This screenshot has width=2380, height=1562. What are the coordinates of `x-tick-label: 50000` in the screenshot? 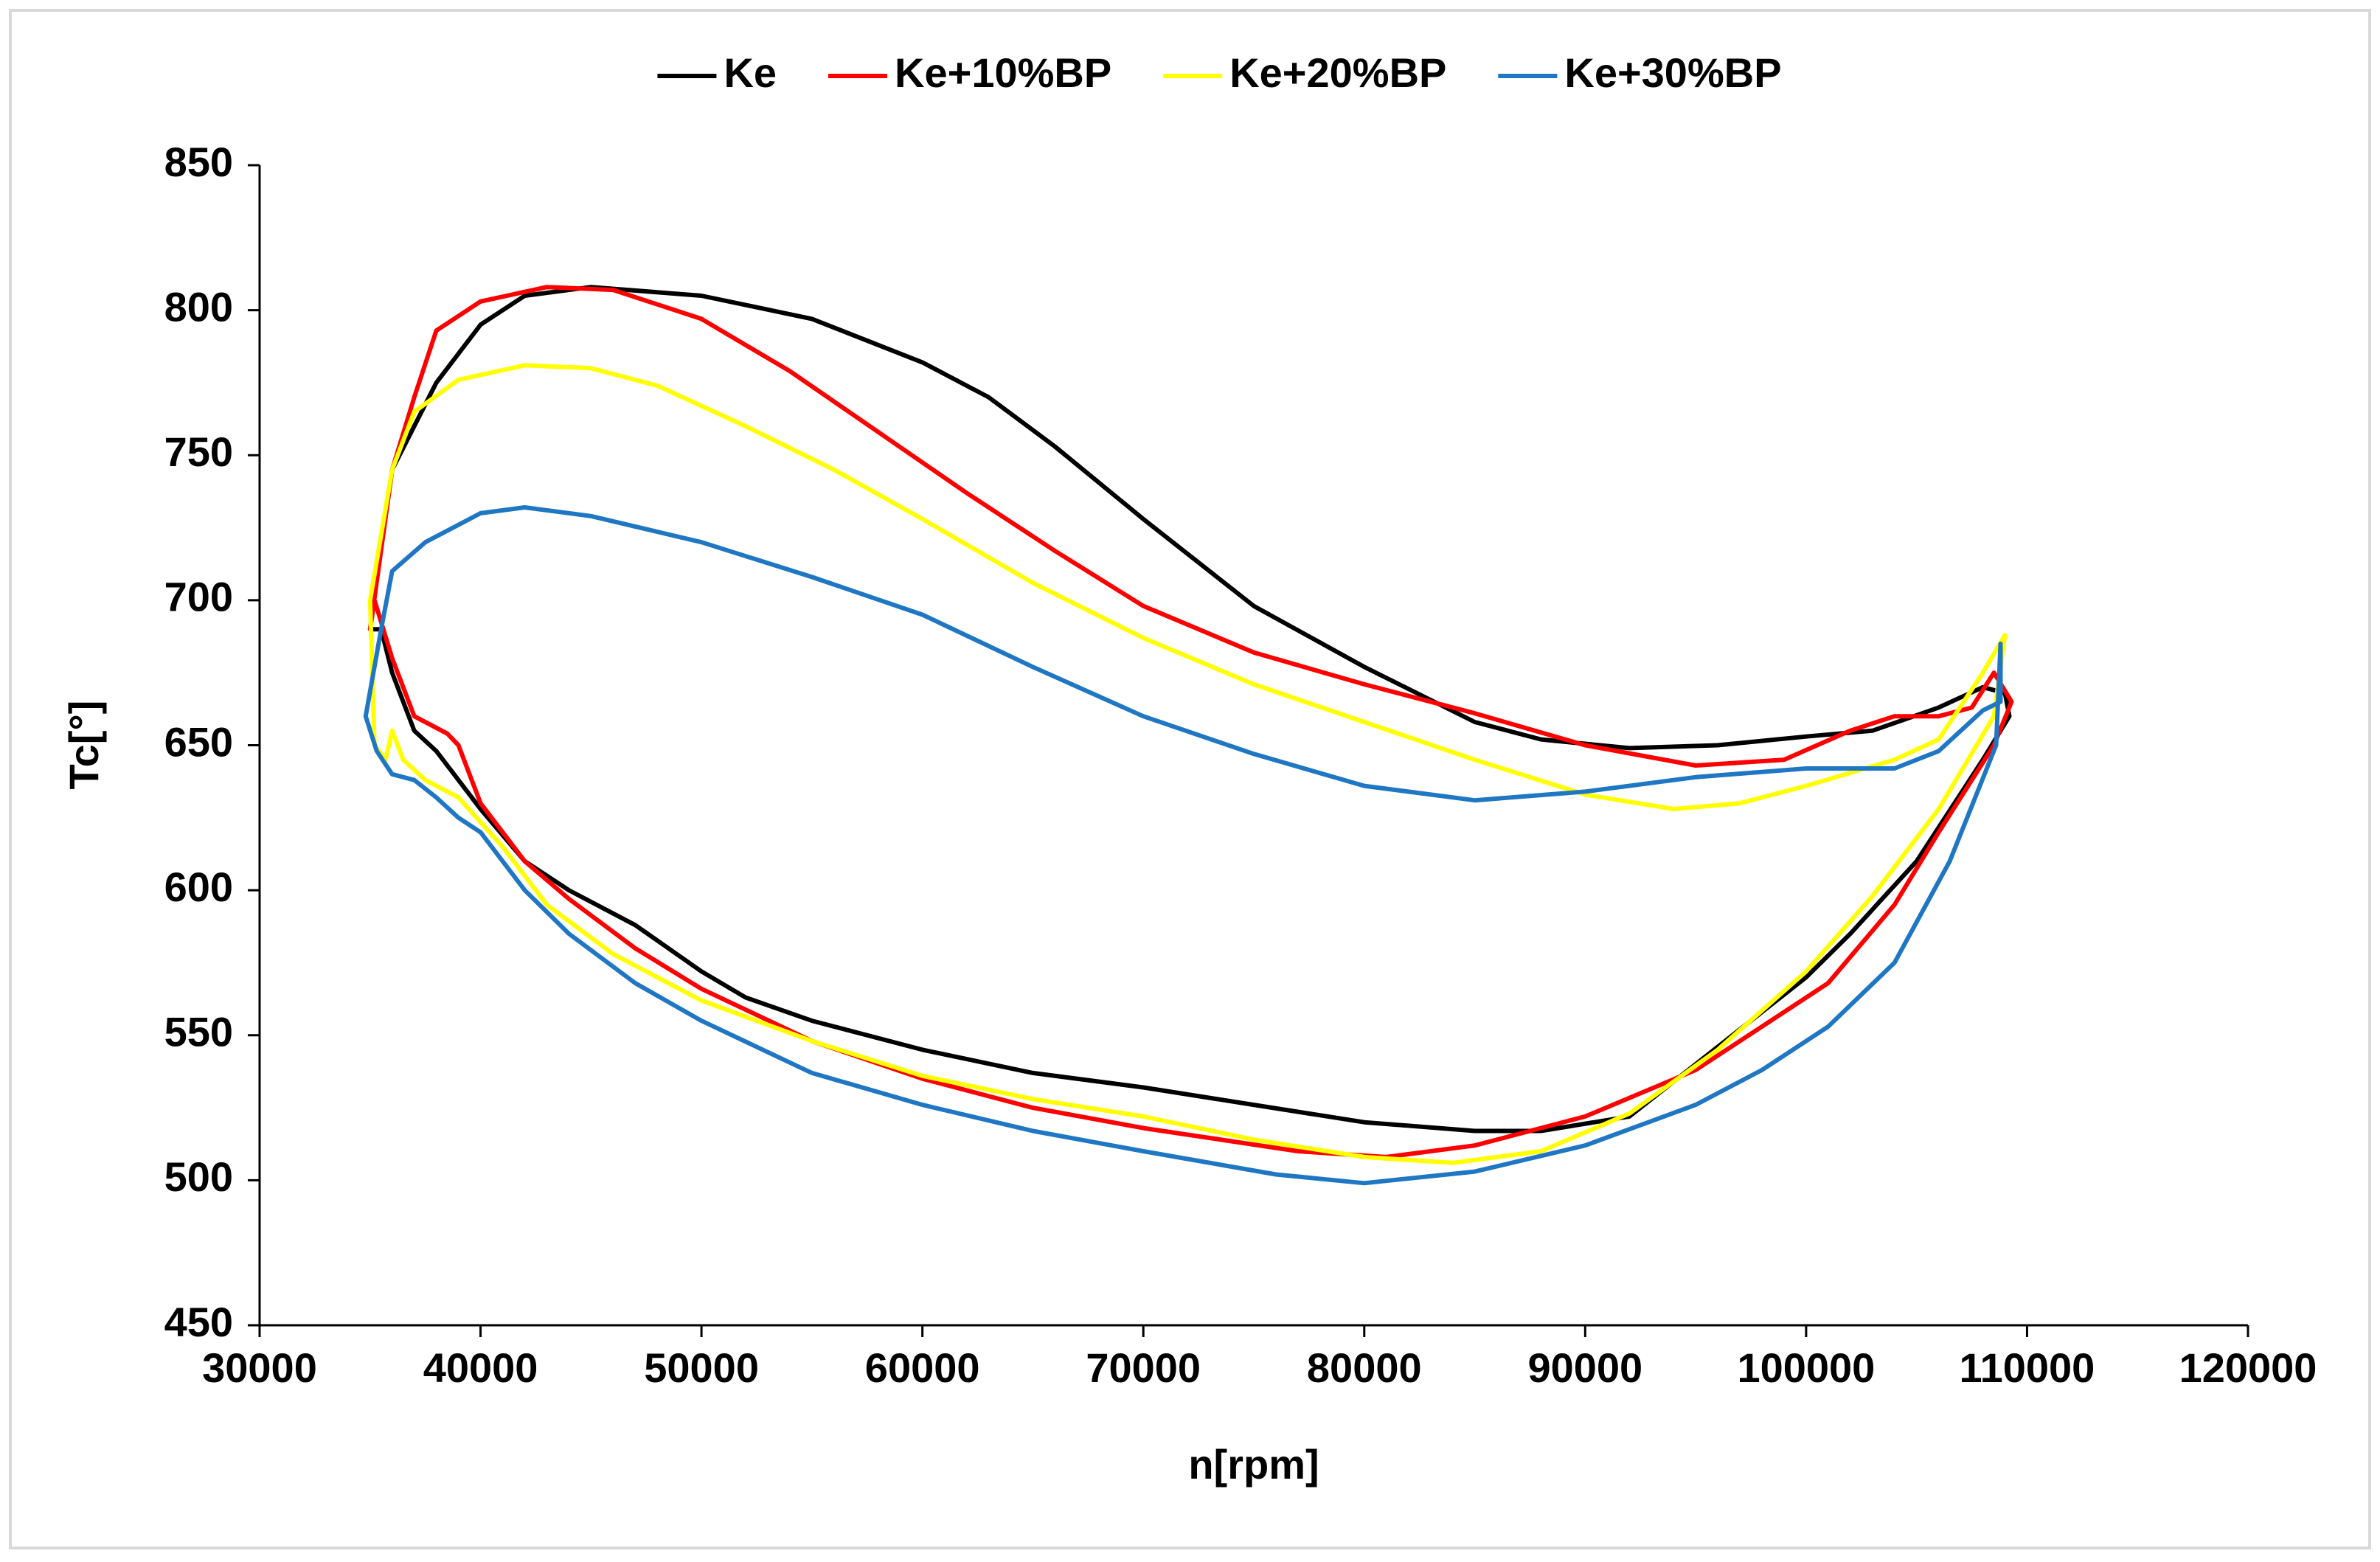 It's located at (702, 1367).